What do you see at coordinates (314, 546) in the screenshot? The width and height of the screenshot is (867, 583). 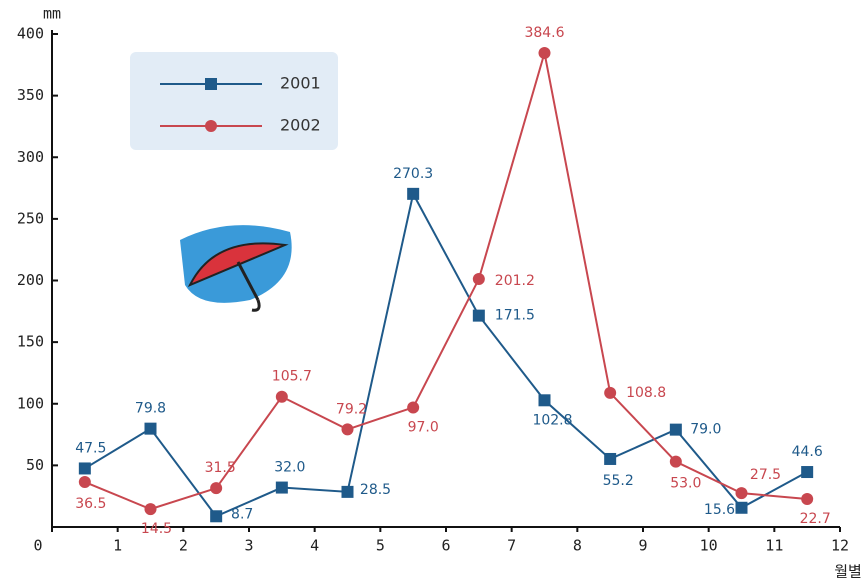 I see `x-tick-label: 4` at bounding box center [314, 546].